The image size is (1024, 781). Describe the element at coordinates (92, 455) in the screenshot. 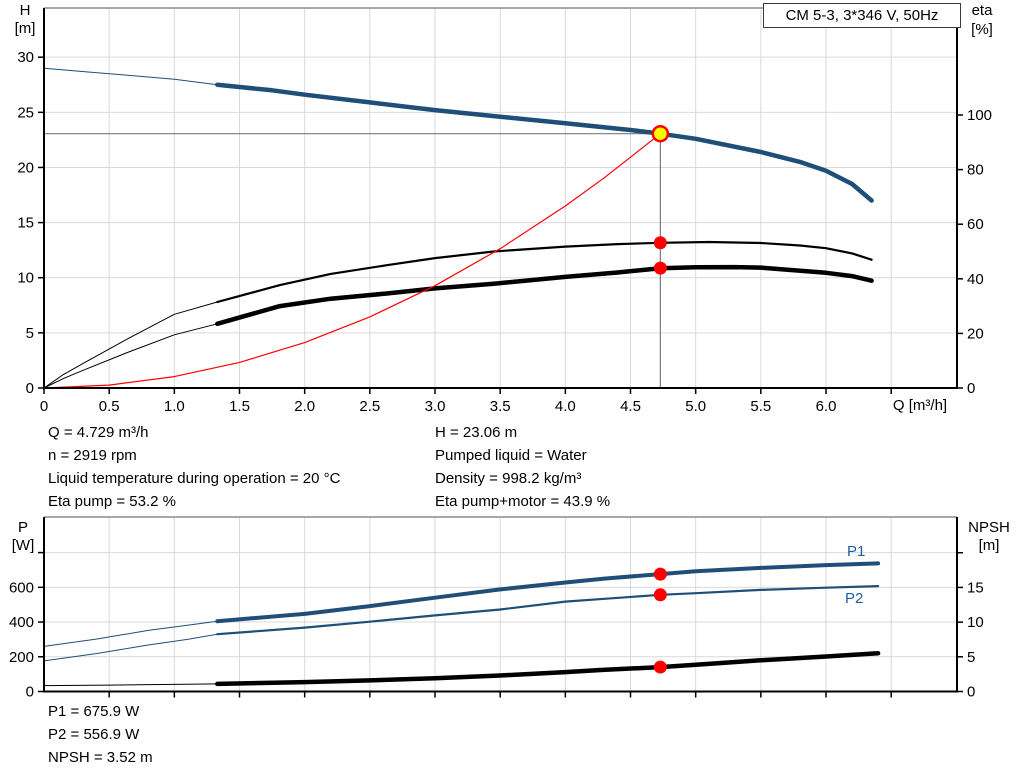

I see `speed-value: n = 2919 rpm` at that location.